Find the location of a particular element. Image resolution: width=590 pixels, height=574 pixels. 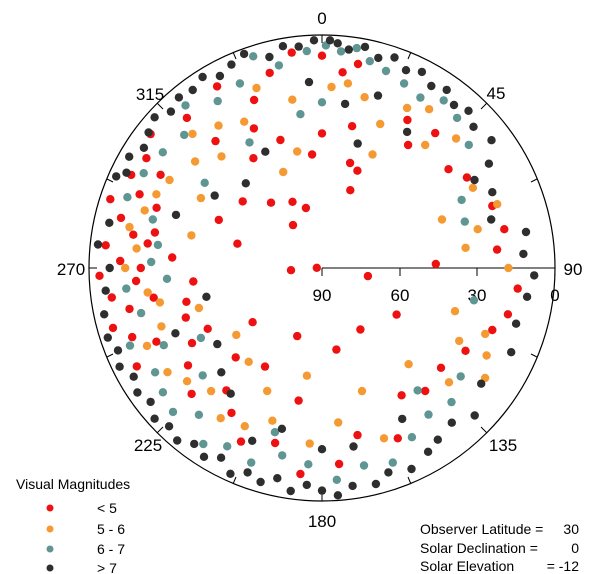

observer-latitude-value: 30 is located at coordinates (571, 529).